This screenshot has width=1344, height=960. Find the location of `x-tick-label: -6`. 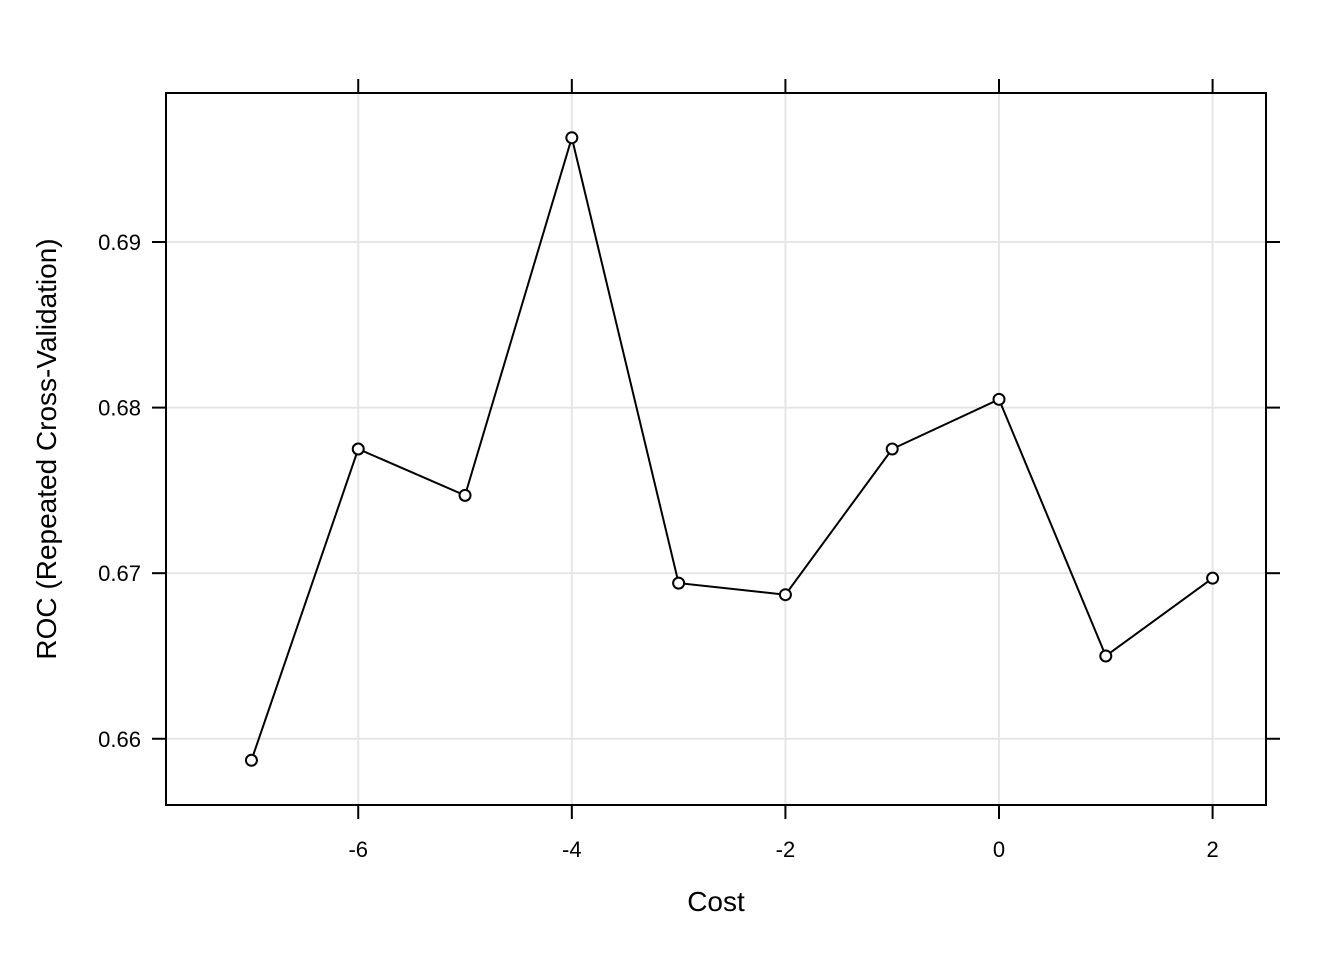

x-tick-label: -6 is located at coordinates (358, 849).